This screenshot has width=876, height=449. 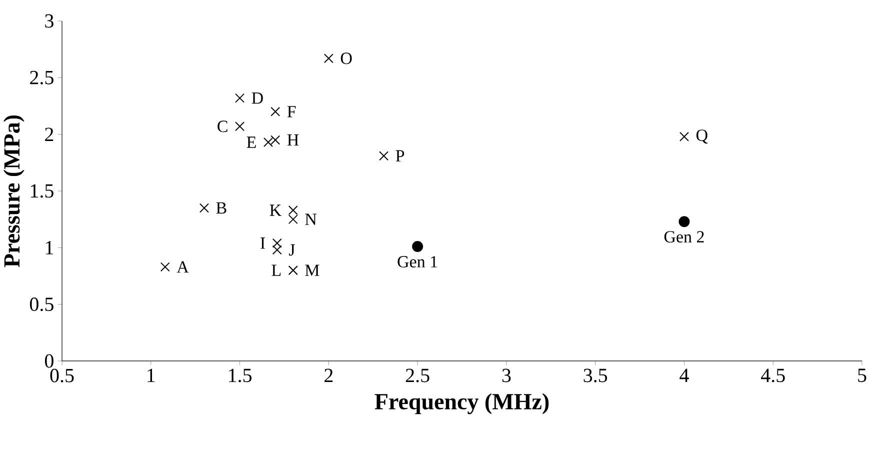 I want to click on x-tick-label: 3, so click(x=506, y=375).